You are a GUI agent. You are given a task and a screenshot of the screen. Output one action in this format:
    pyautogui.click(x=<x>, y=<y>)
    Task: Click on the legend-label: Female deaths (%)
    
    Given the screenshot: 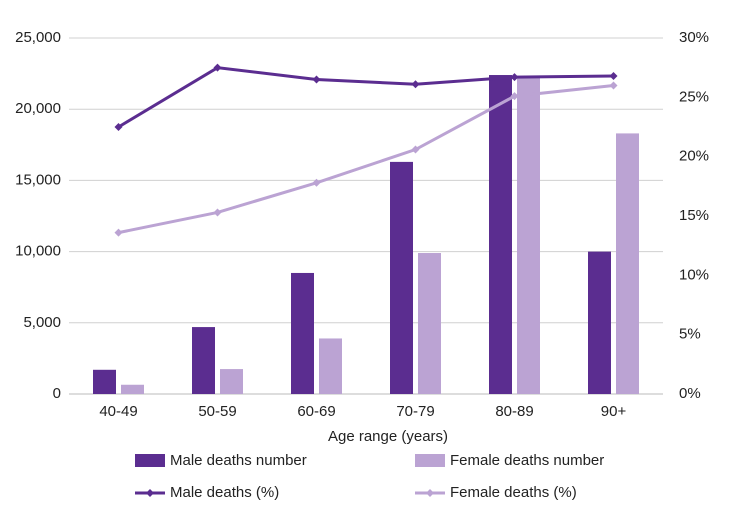 What is the action you would take?
    pyautogui.click(x=513, y=492)
    